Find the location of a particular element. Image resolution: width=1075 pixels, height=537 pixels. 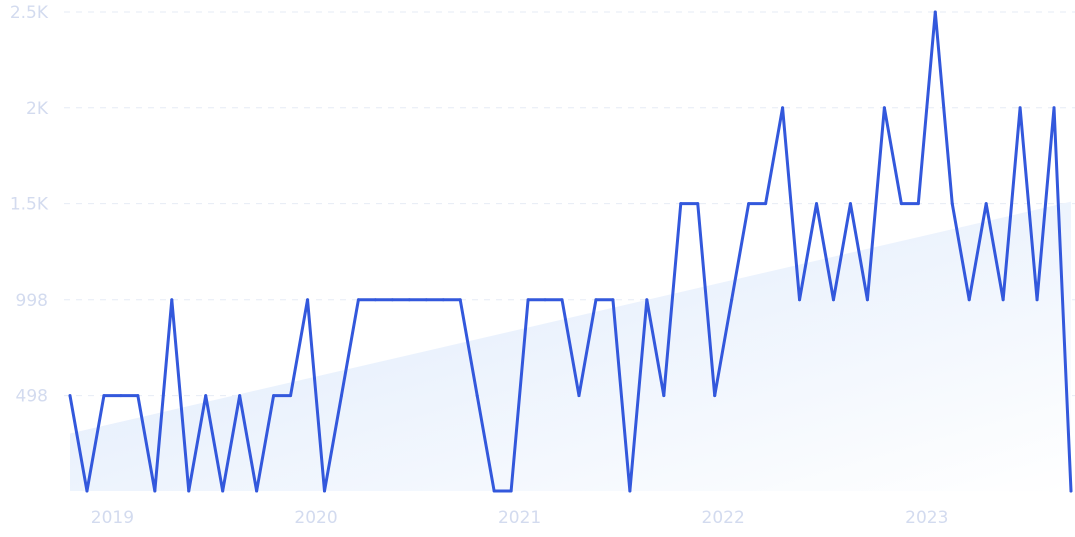

y-axis-tick-labels: 498 998 1.5K 2K 2.5K is located at coordinates (29, 205).